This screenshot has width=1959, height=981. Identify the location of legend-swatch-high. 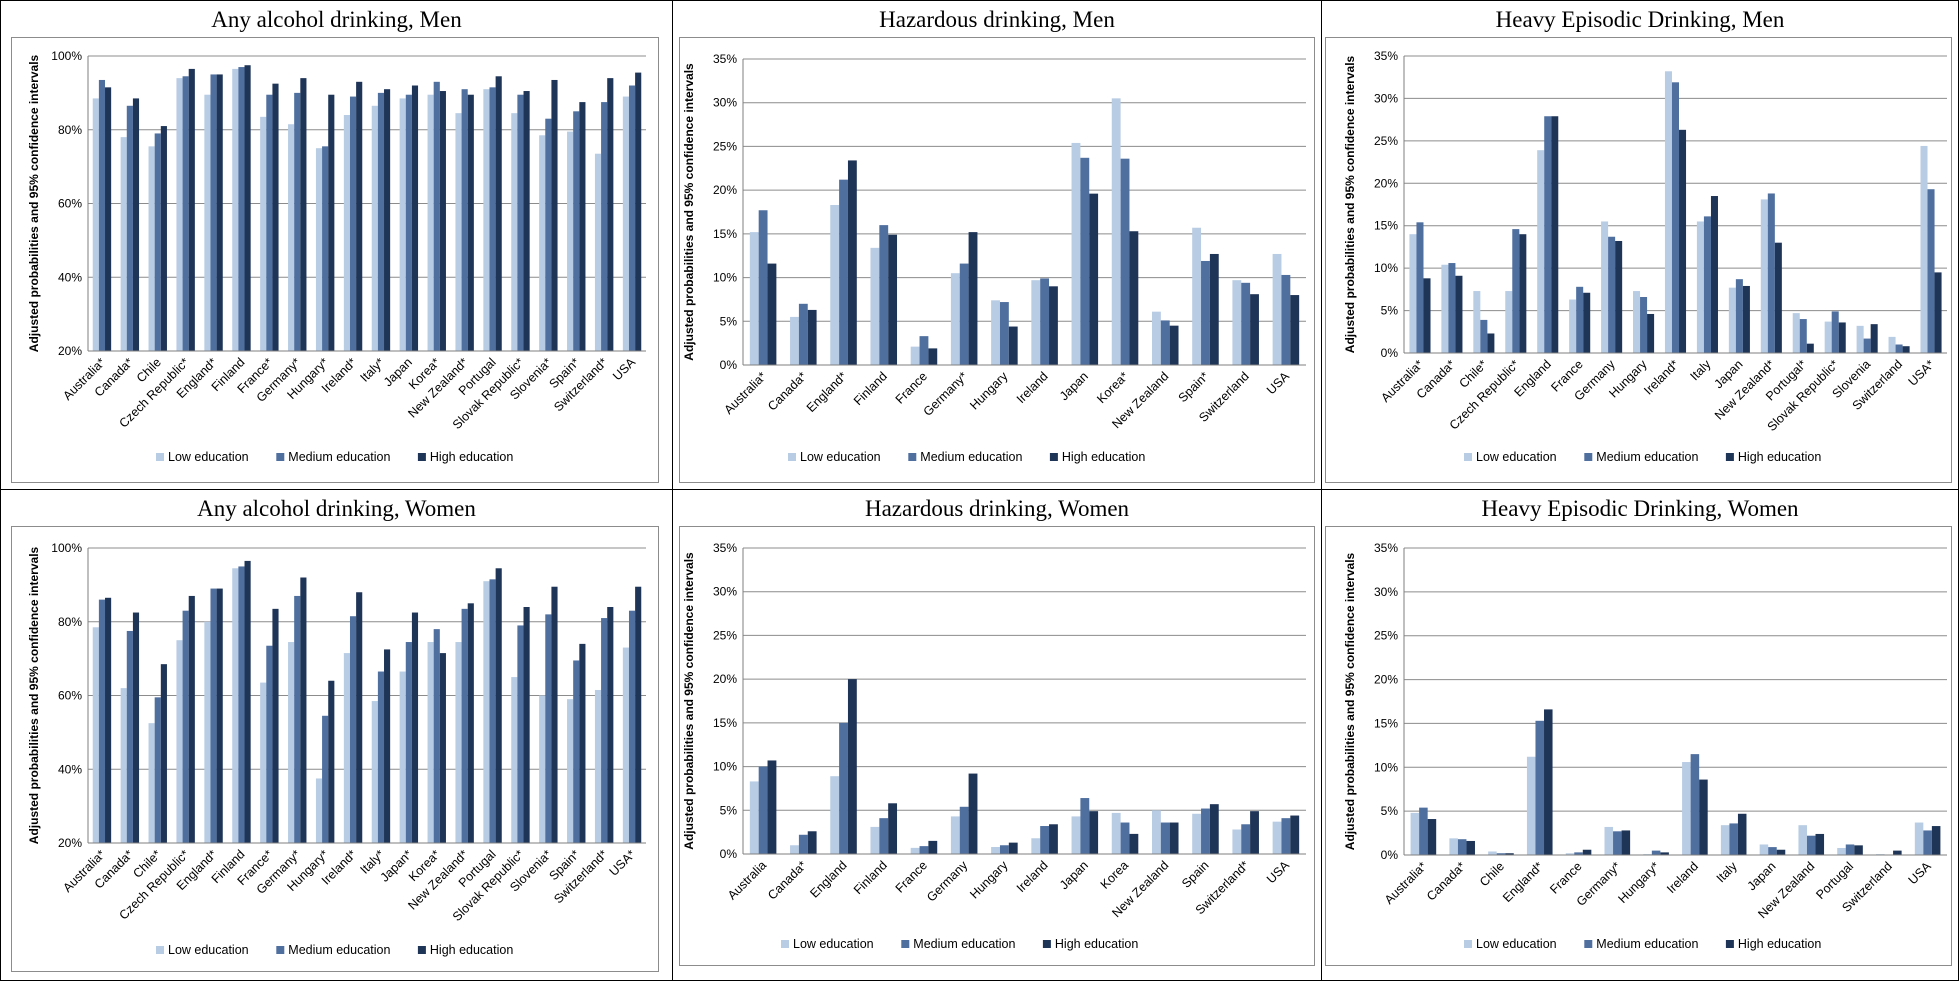
(421, 457).